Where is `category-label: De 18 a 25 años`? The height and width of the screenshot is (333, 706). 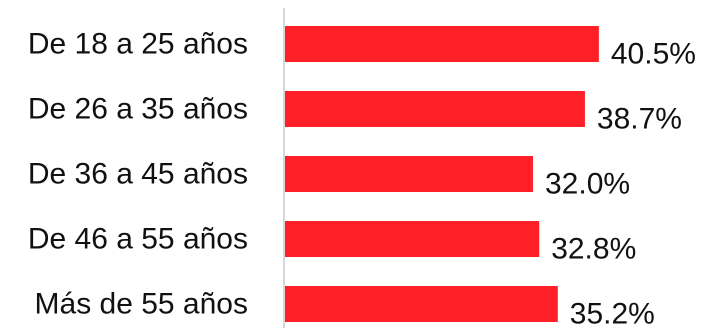
category-label: De 18 a 25 años is located at coordinates (138, 44).